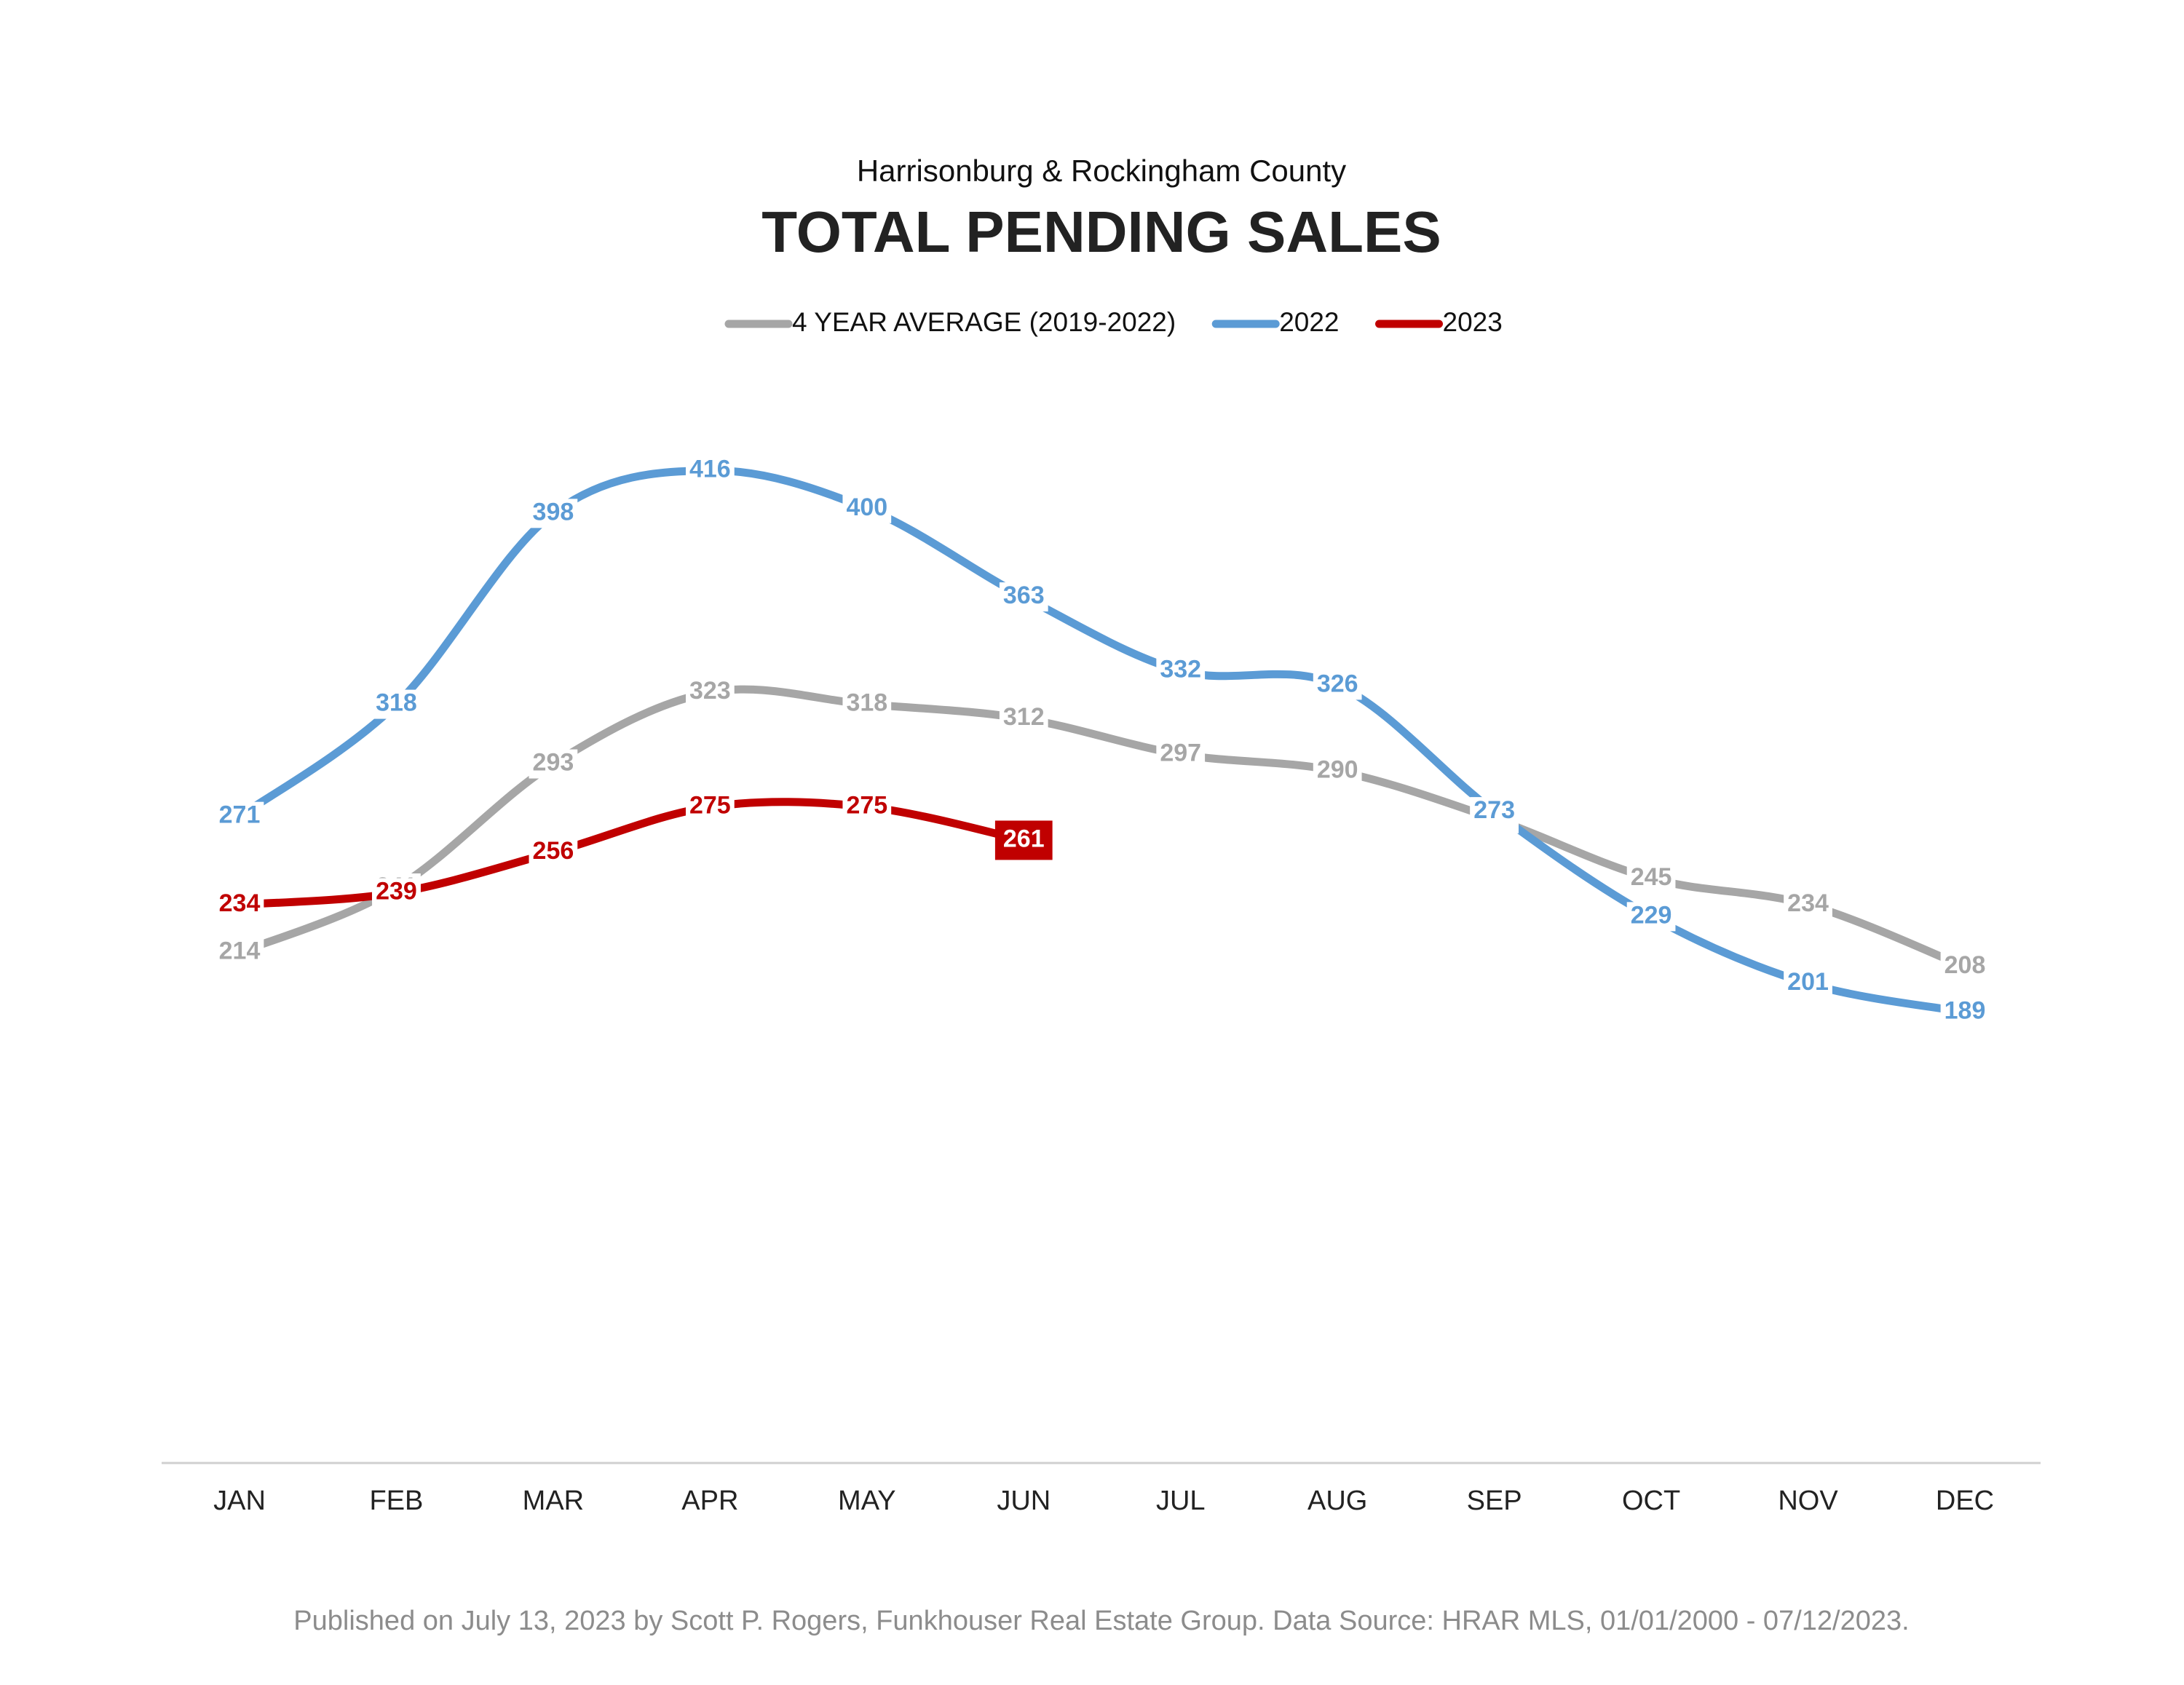 The image size is (2184, 1685). I want to click on data-label: 239, so click(396, 891).